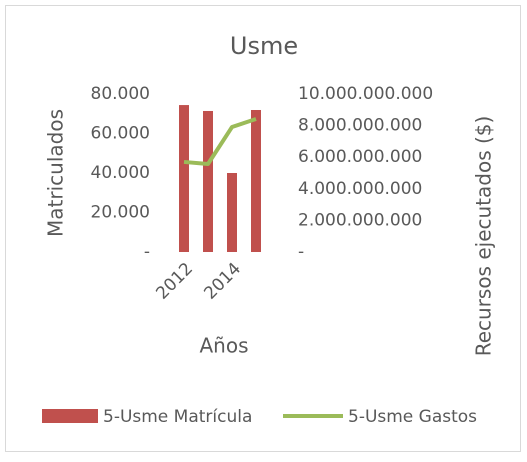  I want to click on y-tick-label: 80.000, so click(120, 94).